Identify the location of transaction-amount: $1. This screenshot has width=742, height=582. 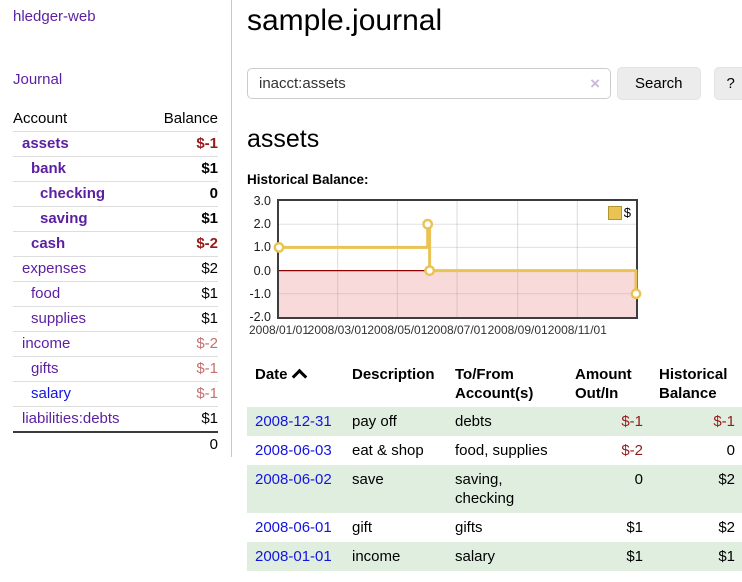
(609, 556).